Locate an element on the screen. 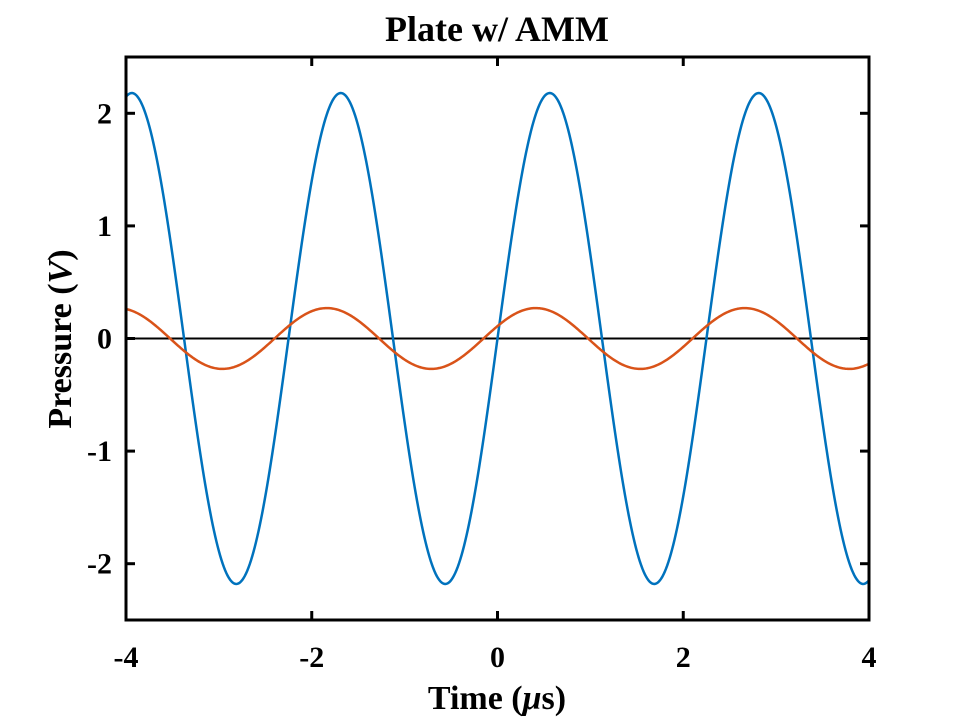 The width and height of the screenshot is (960, 720). x-axis-label: Time (μs) is located at coordinates (497, 698).